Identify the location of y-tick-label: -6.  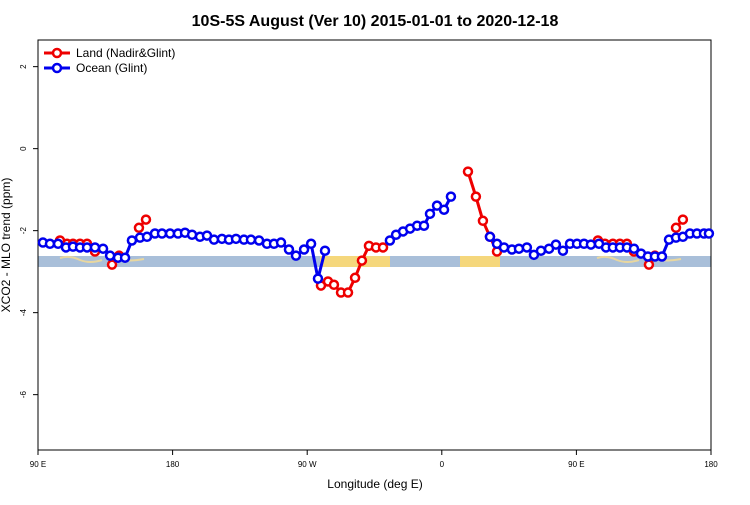
(23, 395).